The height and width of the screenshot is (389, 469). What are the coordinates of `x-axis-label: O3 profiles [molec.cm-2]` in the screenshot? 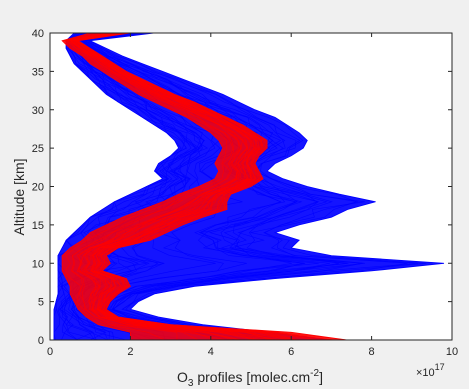 It's located at (250, 378).